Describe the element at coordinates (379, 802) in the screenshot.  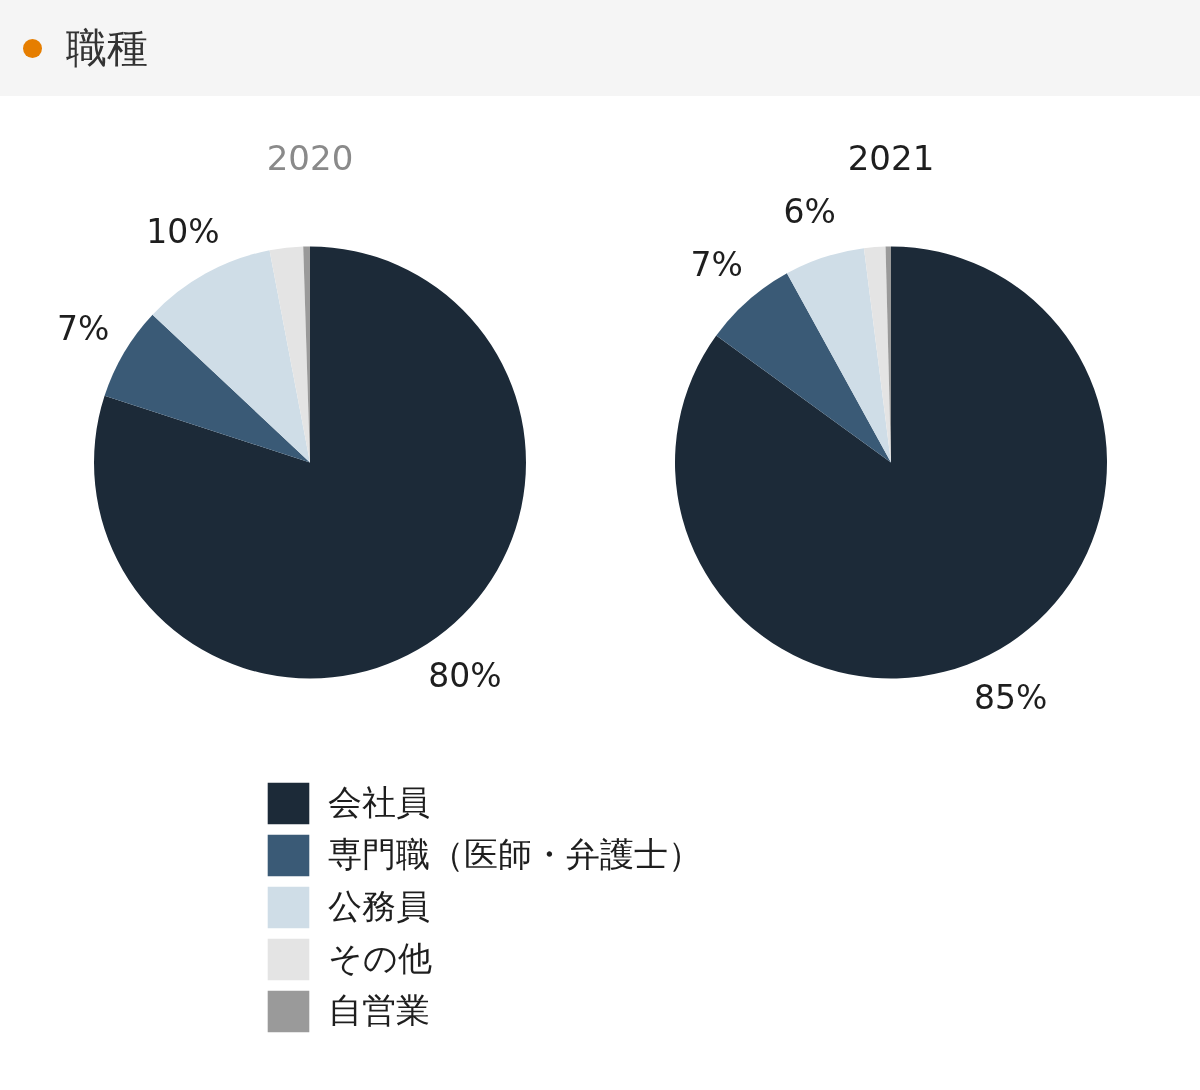
I see `legend-label: 会社員` at that location.